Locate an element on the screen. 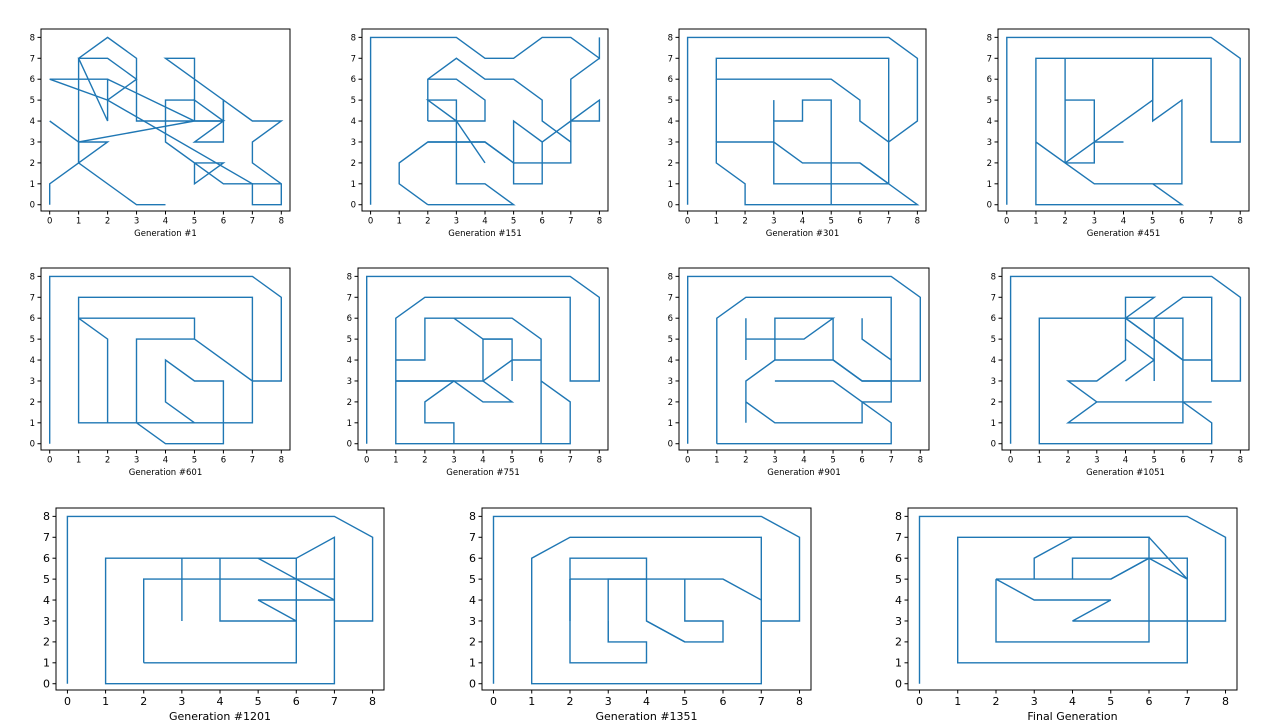  chart-panel-11: 0 1 2 3 4 5 6 7 8 0 1 2 3 4 5 6 7 8 Final Generation is located at coordinates (1066, 615).